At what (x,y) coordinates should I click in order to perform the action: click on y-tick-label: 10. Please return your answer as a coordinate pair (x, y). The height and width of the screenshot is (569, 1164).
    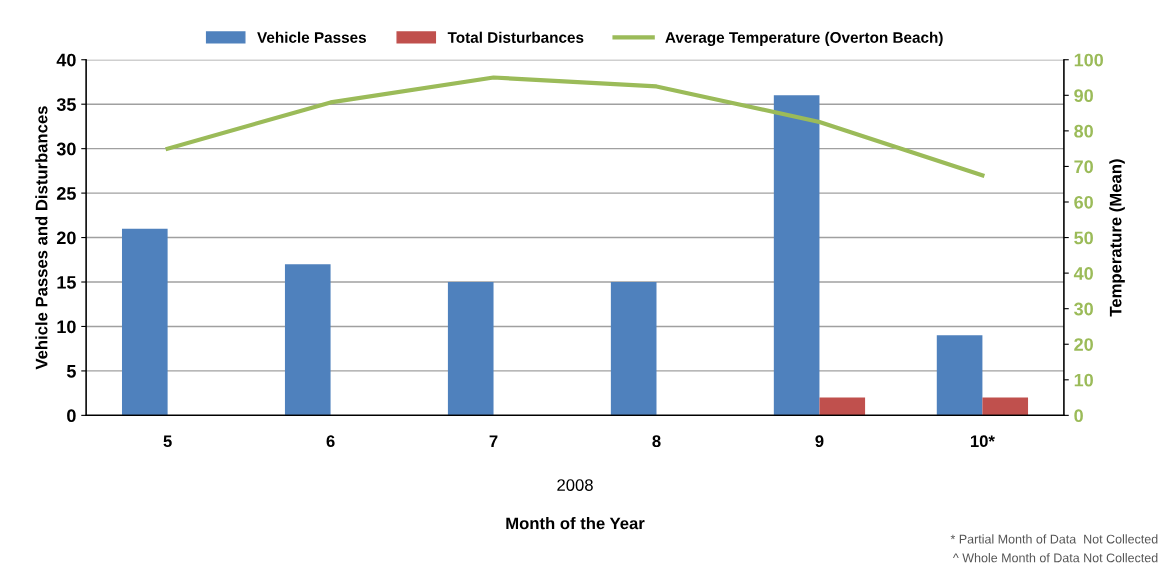
    Looking at the image, I should click on (66, 327).